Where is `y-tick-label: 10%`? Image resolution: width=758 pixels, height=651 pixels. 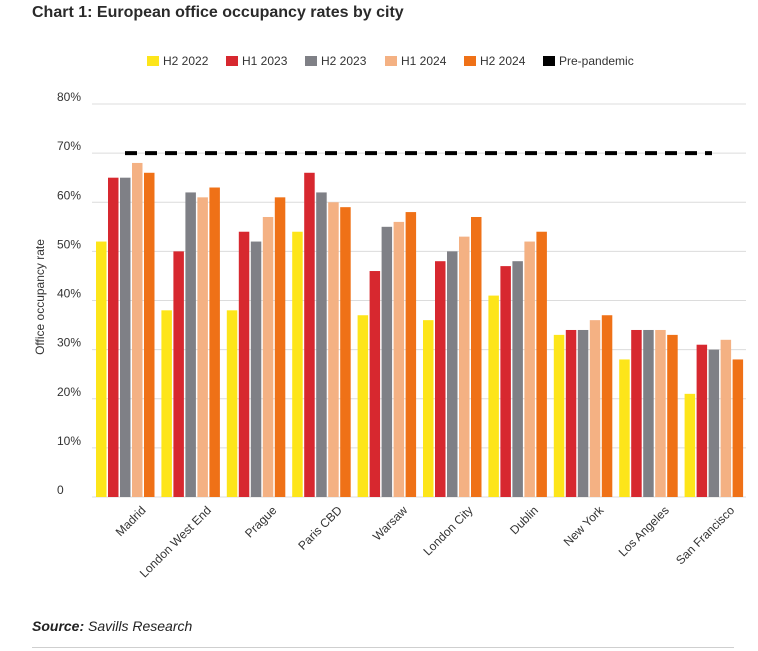
y-tick-label: 10% is located at coordinates (69, 441).